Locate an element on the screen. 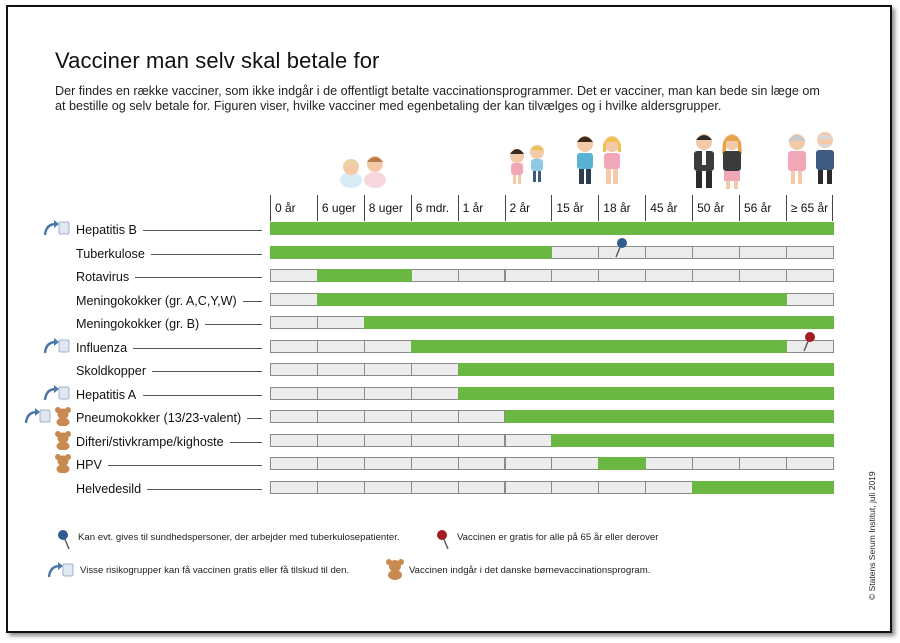 The image size is (900, 643). column-header: ≥ 65 år is located at coordinates (809, 208).